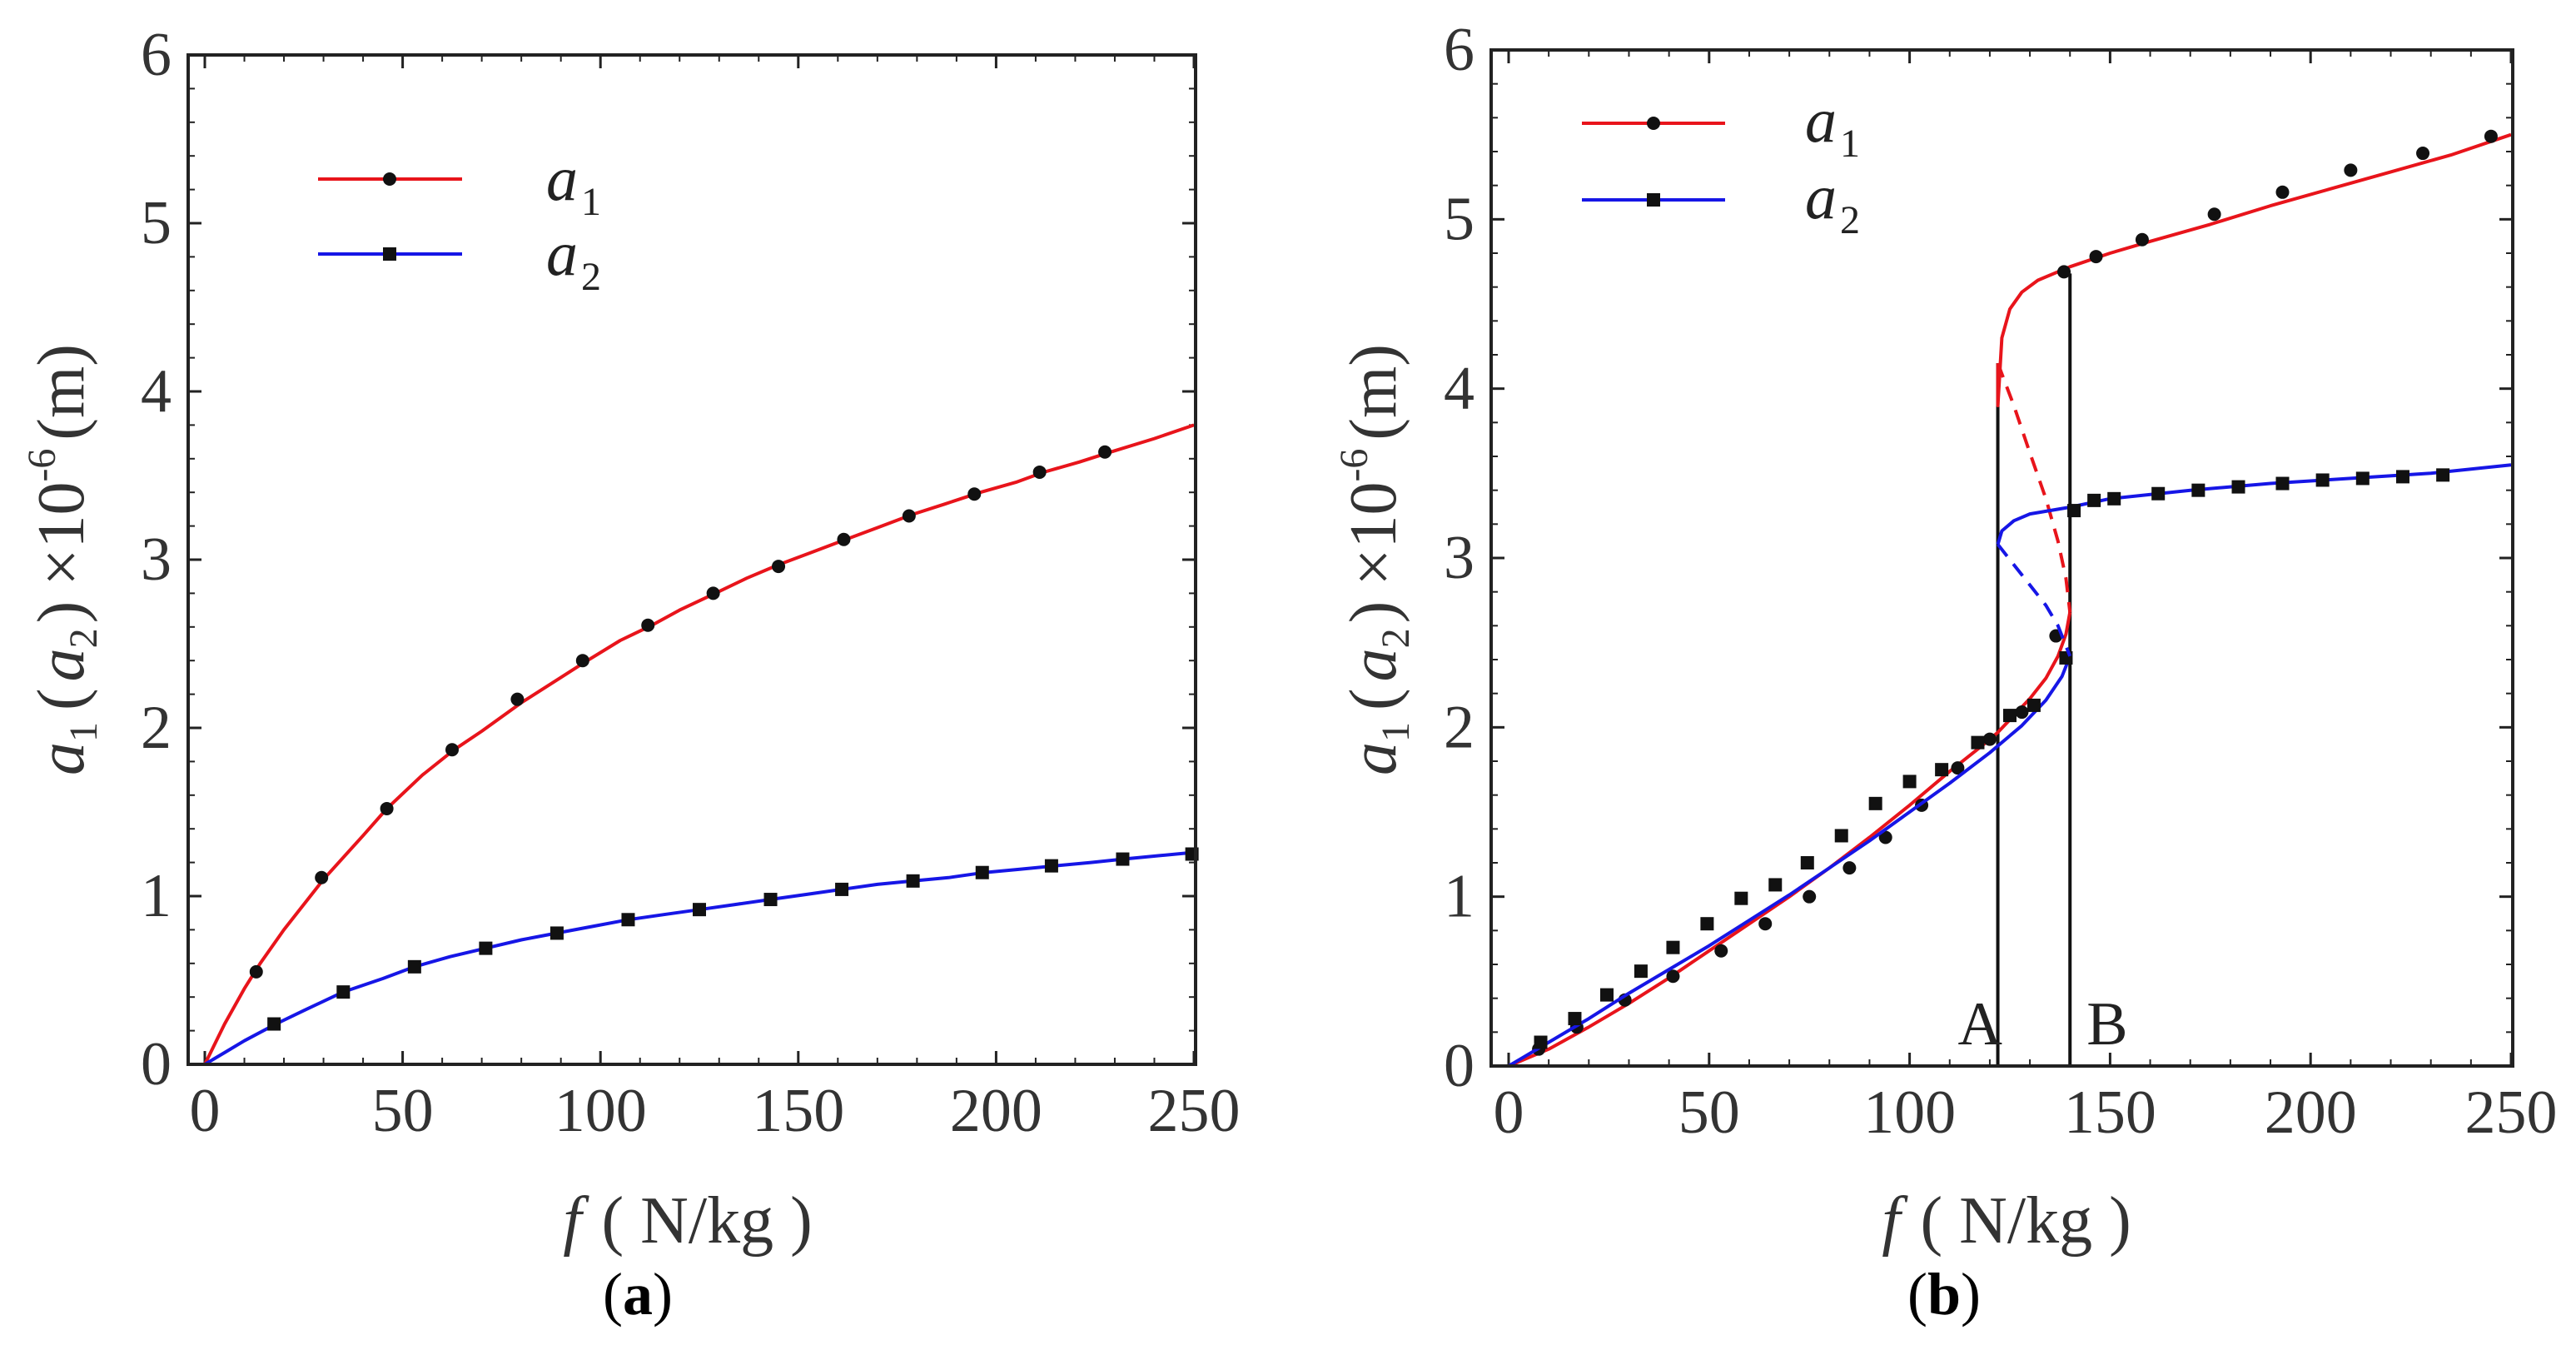  I want to click on a-ytick-label-2: 2, so click(156, 728).